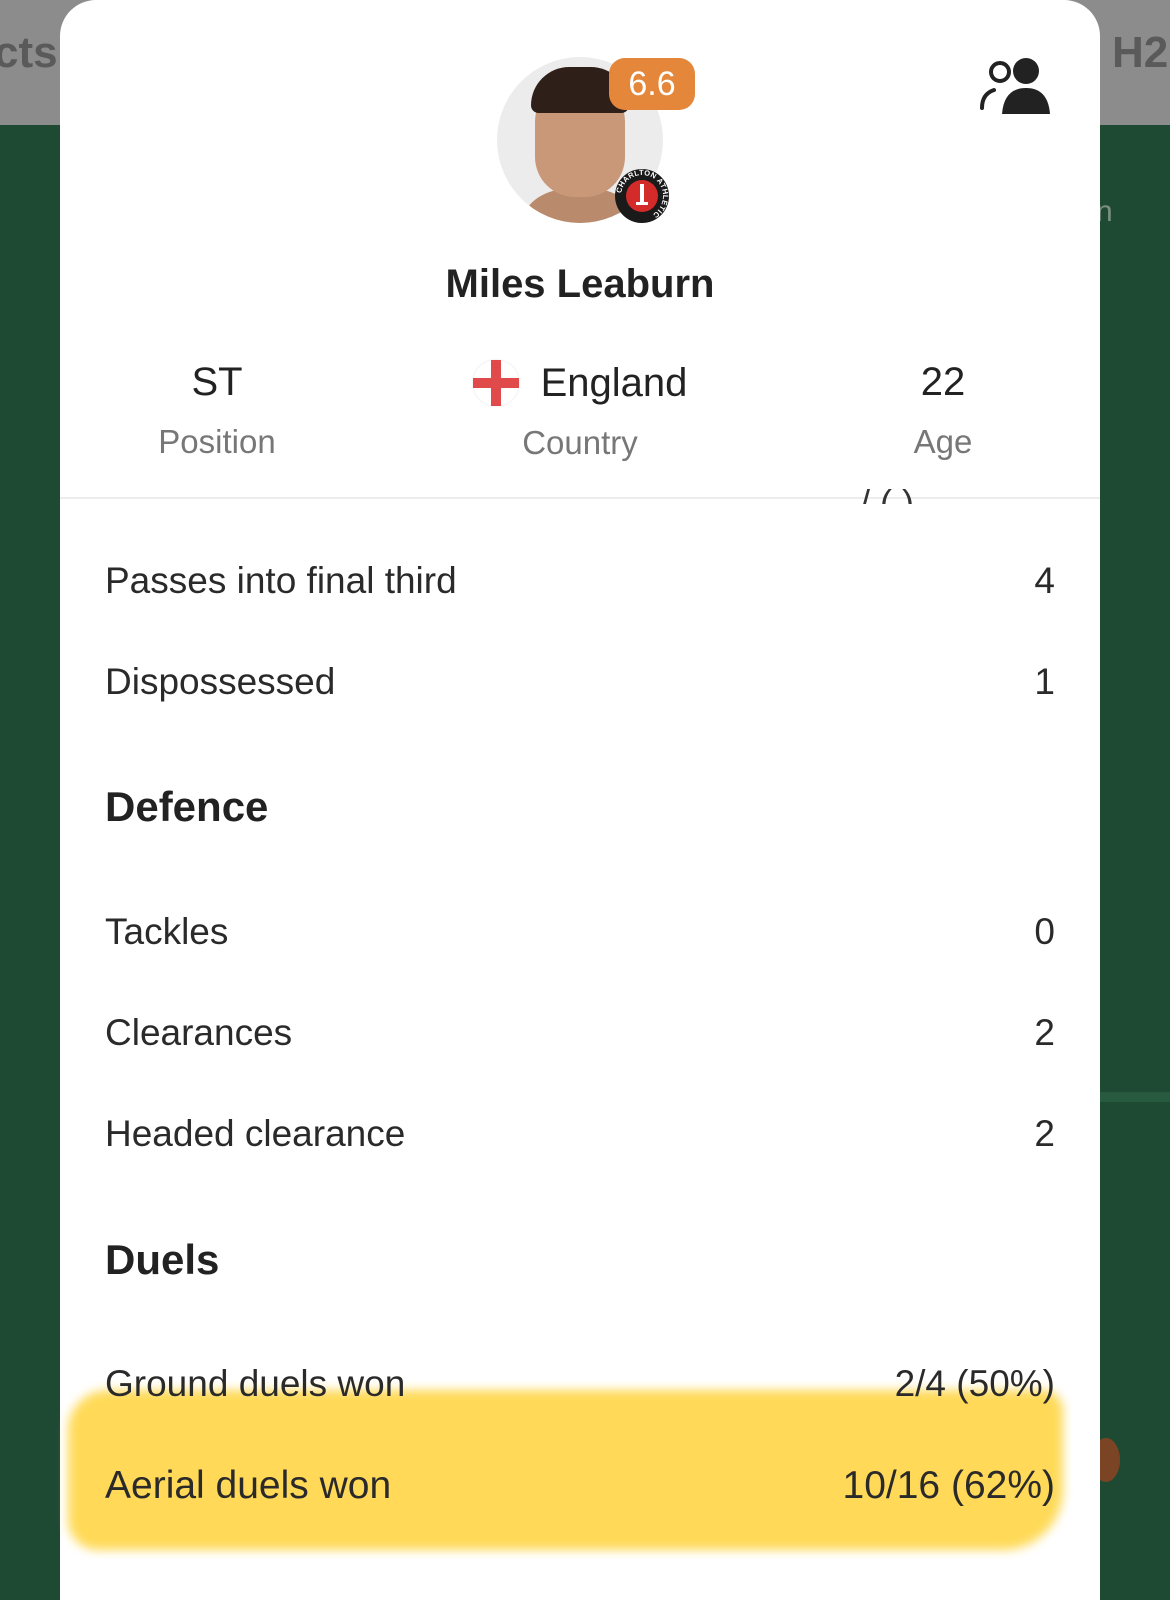 This screenshot has height=1600, width=1170. Describe the element at coordinates (974, 1383) in the screenshot. I see `stat-value: 2/4 (50%)` at that location.